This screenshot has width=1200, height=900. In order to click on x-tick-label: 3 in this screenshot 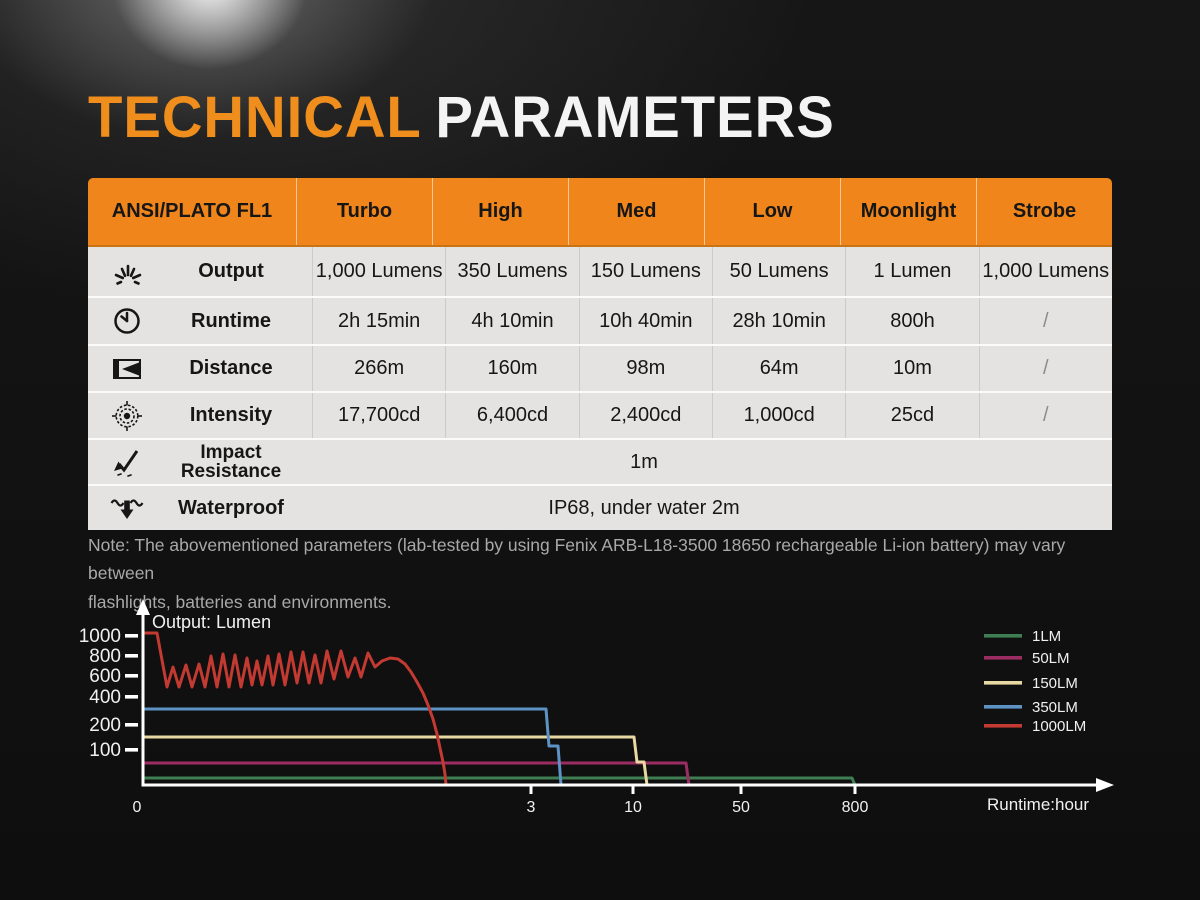, I will do `click(531, 807)`.